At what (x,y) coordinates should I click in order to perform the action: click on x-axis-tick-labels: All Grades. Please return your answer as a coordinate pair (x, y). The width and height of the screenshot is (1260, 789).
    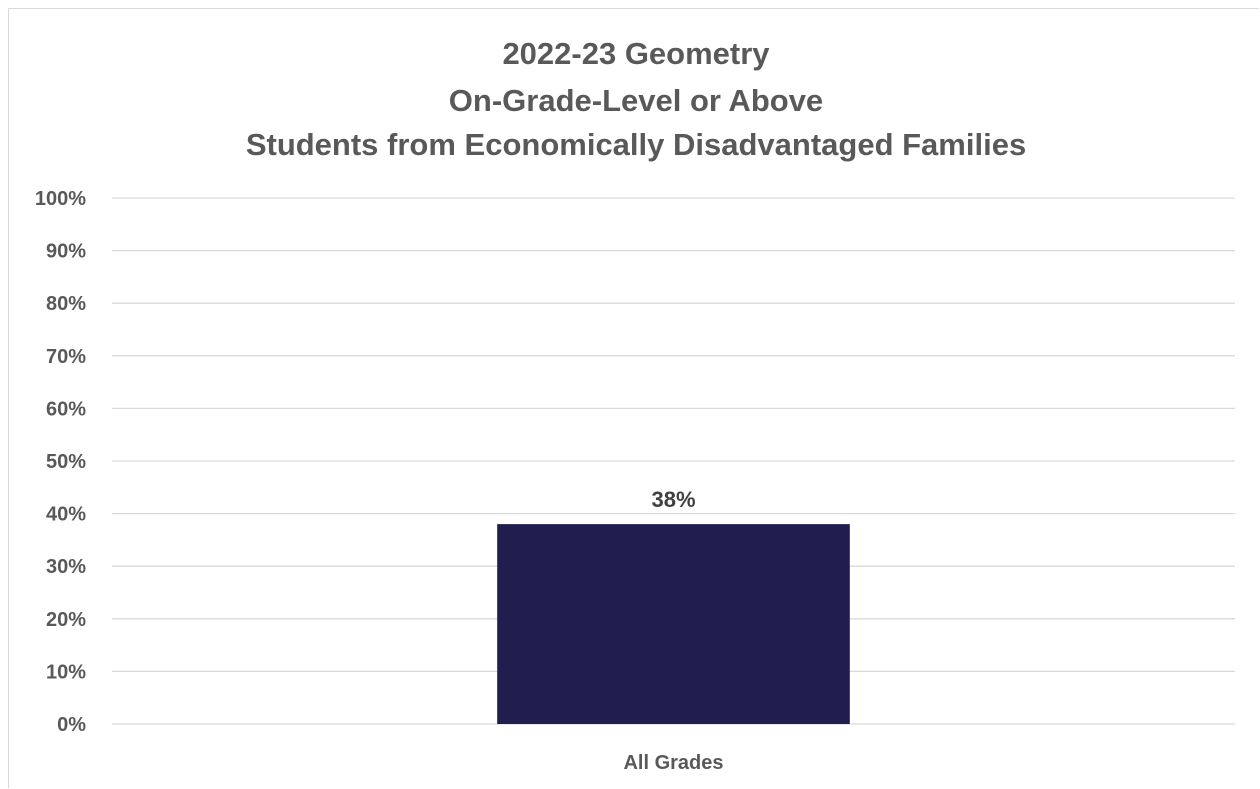
    Looking at the image, I should click on (673, 763).